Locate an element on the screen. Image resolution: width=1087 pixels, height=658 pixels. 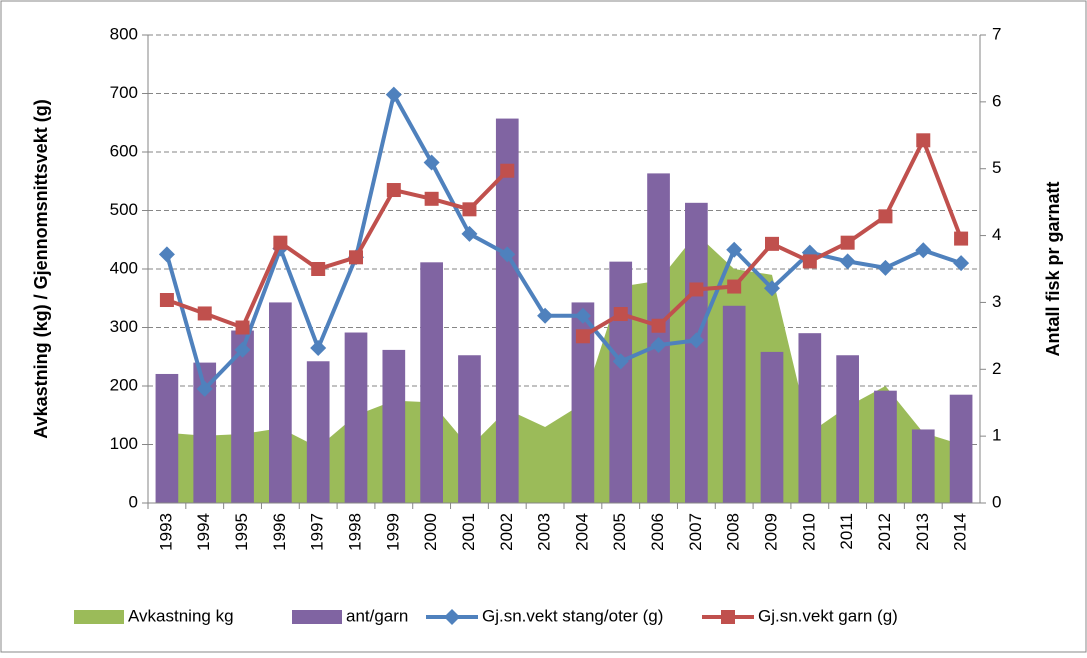
y-tick-label: 100 is located at coordinates (124, 443).